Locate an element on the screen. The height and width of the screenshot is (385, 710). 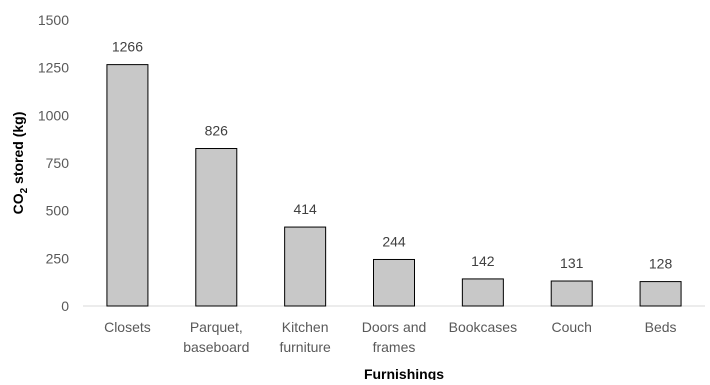
y-tick-label: 1000 is located at coordinates (53, 115).